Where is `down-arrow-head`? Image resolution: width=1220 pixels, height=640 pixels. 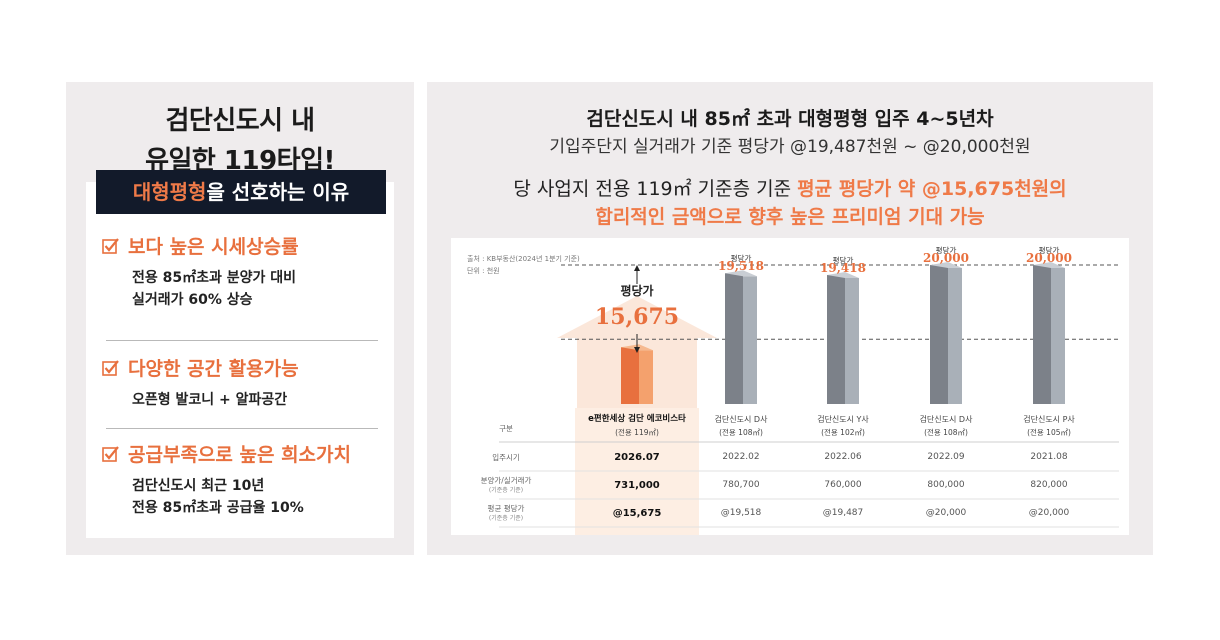
down-arrow-head is located at coordinates (637, 350).